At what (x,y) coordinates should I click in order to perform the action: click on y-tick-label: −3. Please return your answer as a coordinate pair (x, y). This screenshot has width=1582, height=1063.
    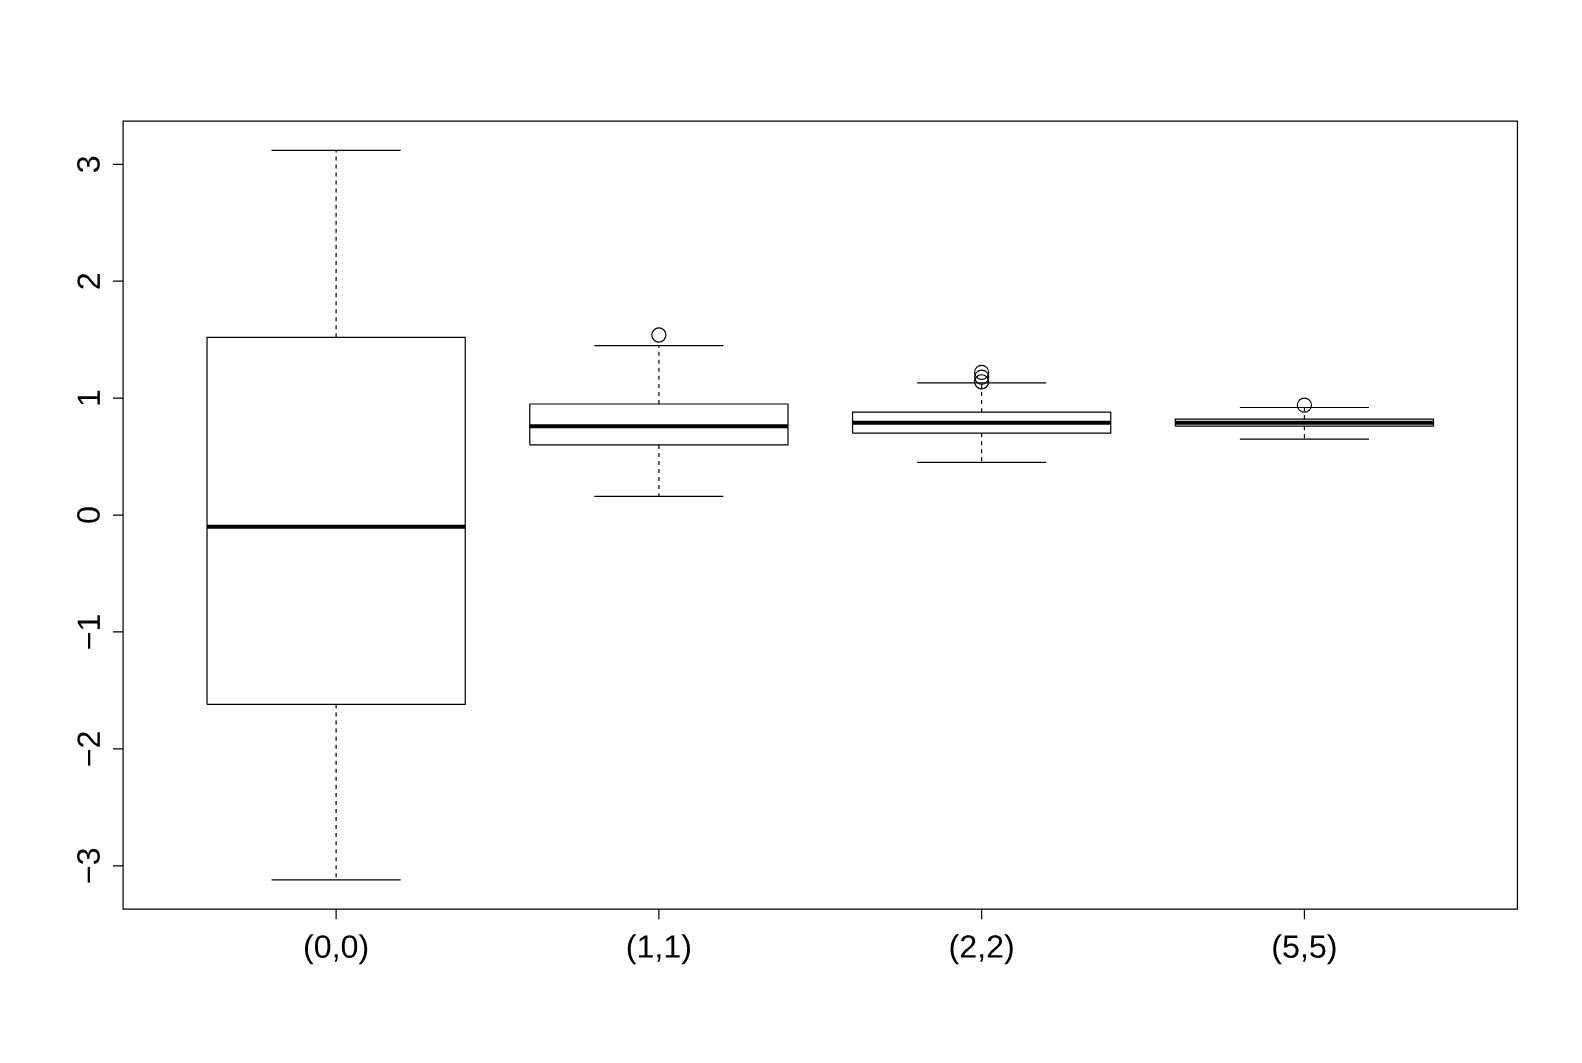
    Looking at the image, I should click on (88, 865).